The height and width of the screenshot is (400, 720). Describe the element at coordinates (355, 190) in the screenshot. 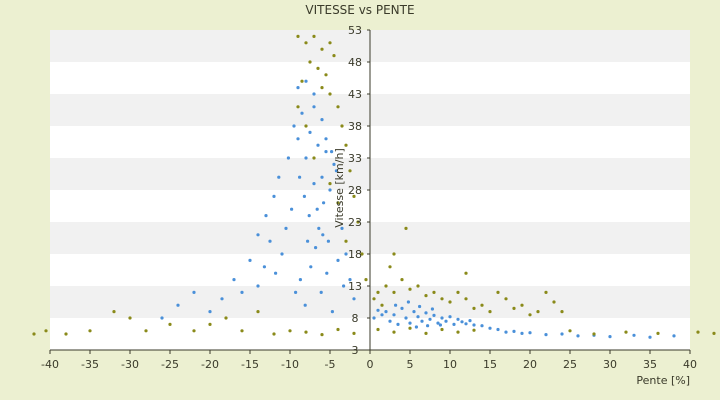

I see `y-tick-label: 28` at that location.